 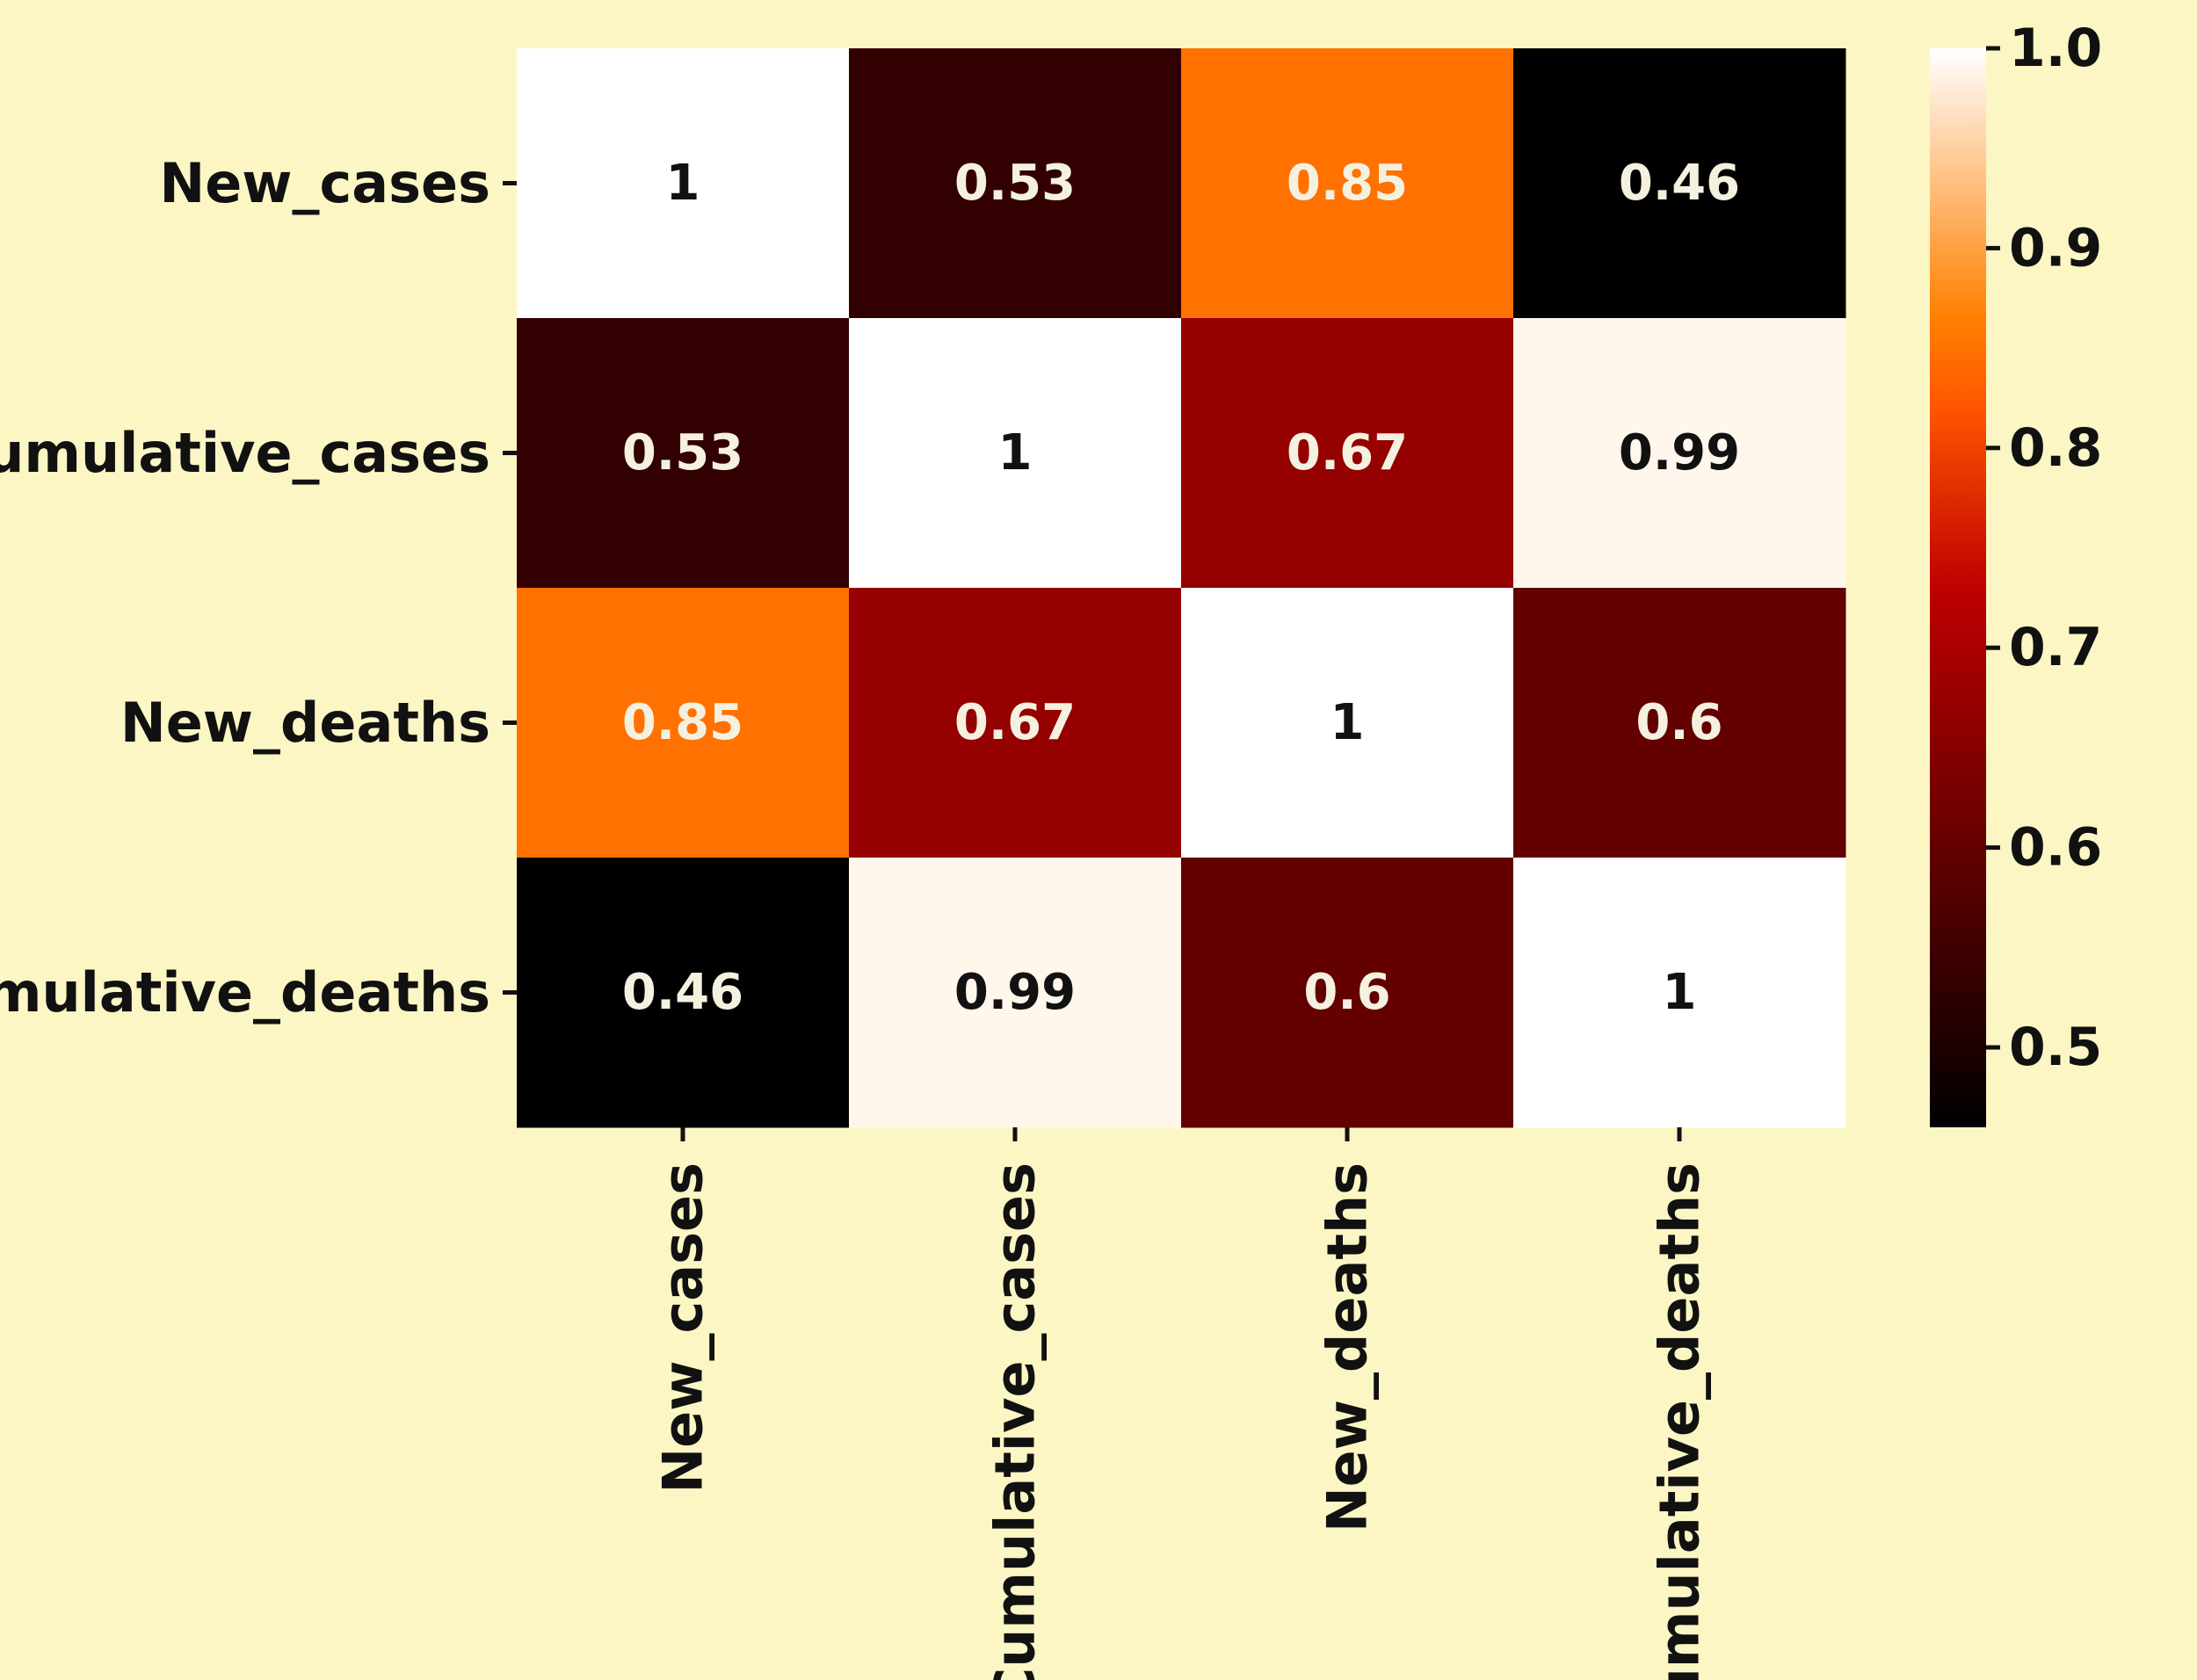 What do you see at coordinates (1348, 1347) in the screenshot?
I see `x-tick-label: New_deaths` at bounding box center [1348, 1347].